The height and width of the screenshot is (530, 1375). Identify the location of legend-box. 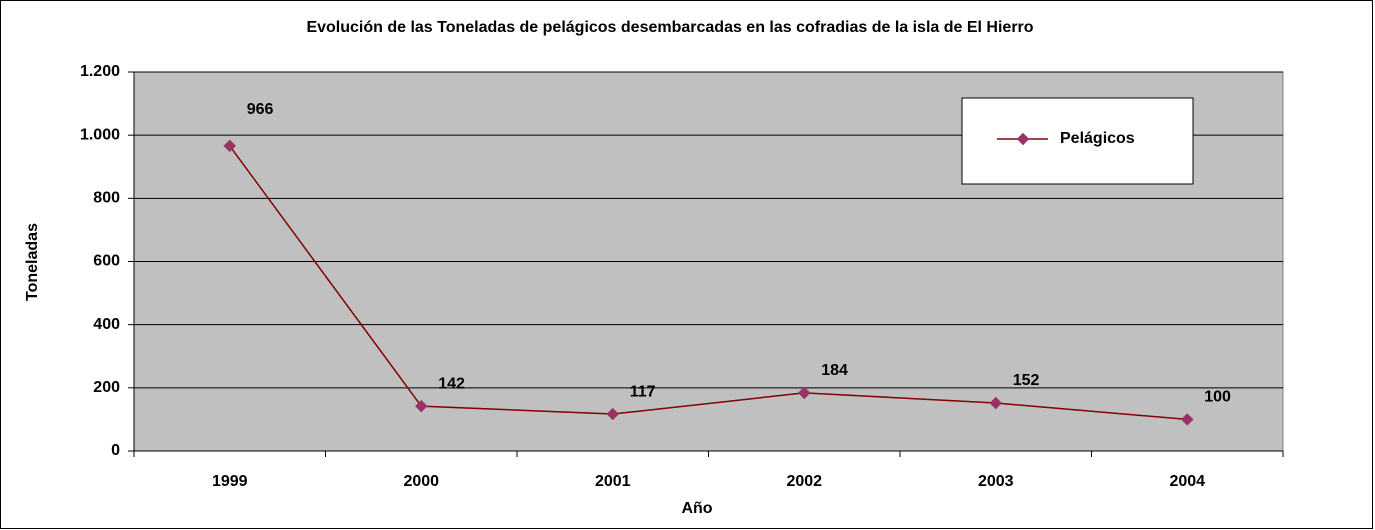
(1077, 141).